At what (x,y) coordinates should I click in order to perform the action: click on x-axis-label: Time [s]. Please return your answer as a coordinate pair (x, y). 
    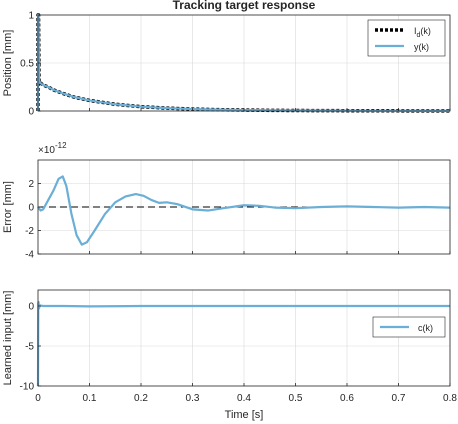
    Looking at the image, I should click on (244, 415).